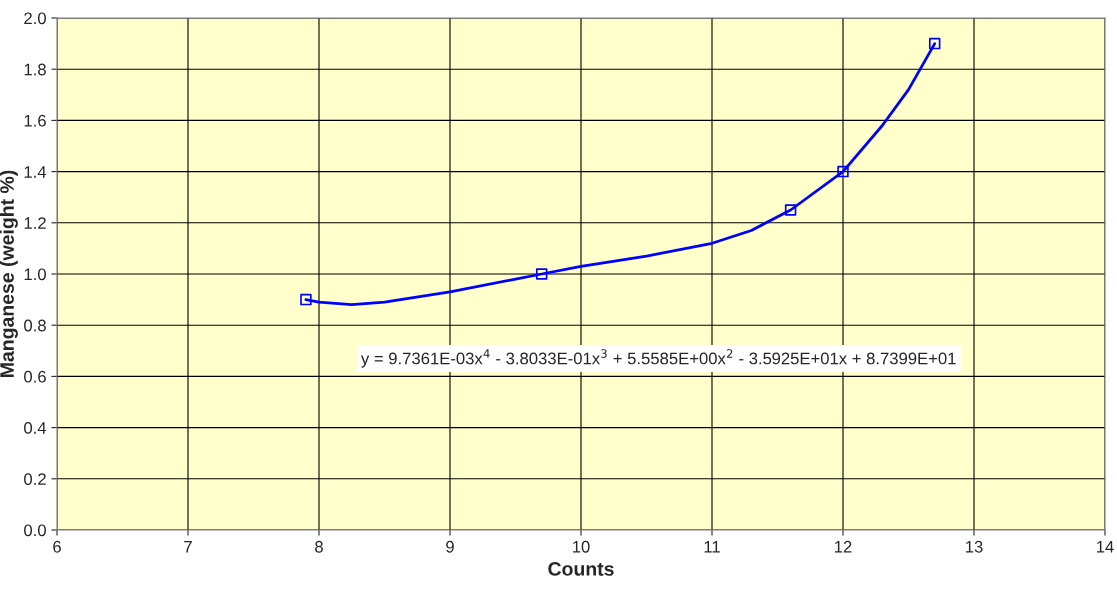 The width and height of the screenshot is (1117, 603). I want to click on x-tick-label: 7, so click(188, 547).